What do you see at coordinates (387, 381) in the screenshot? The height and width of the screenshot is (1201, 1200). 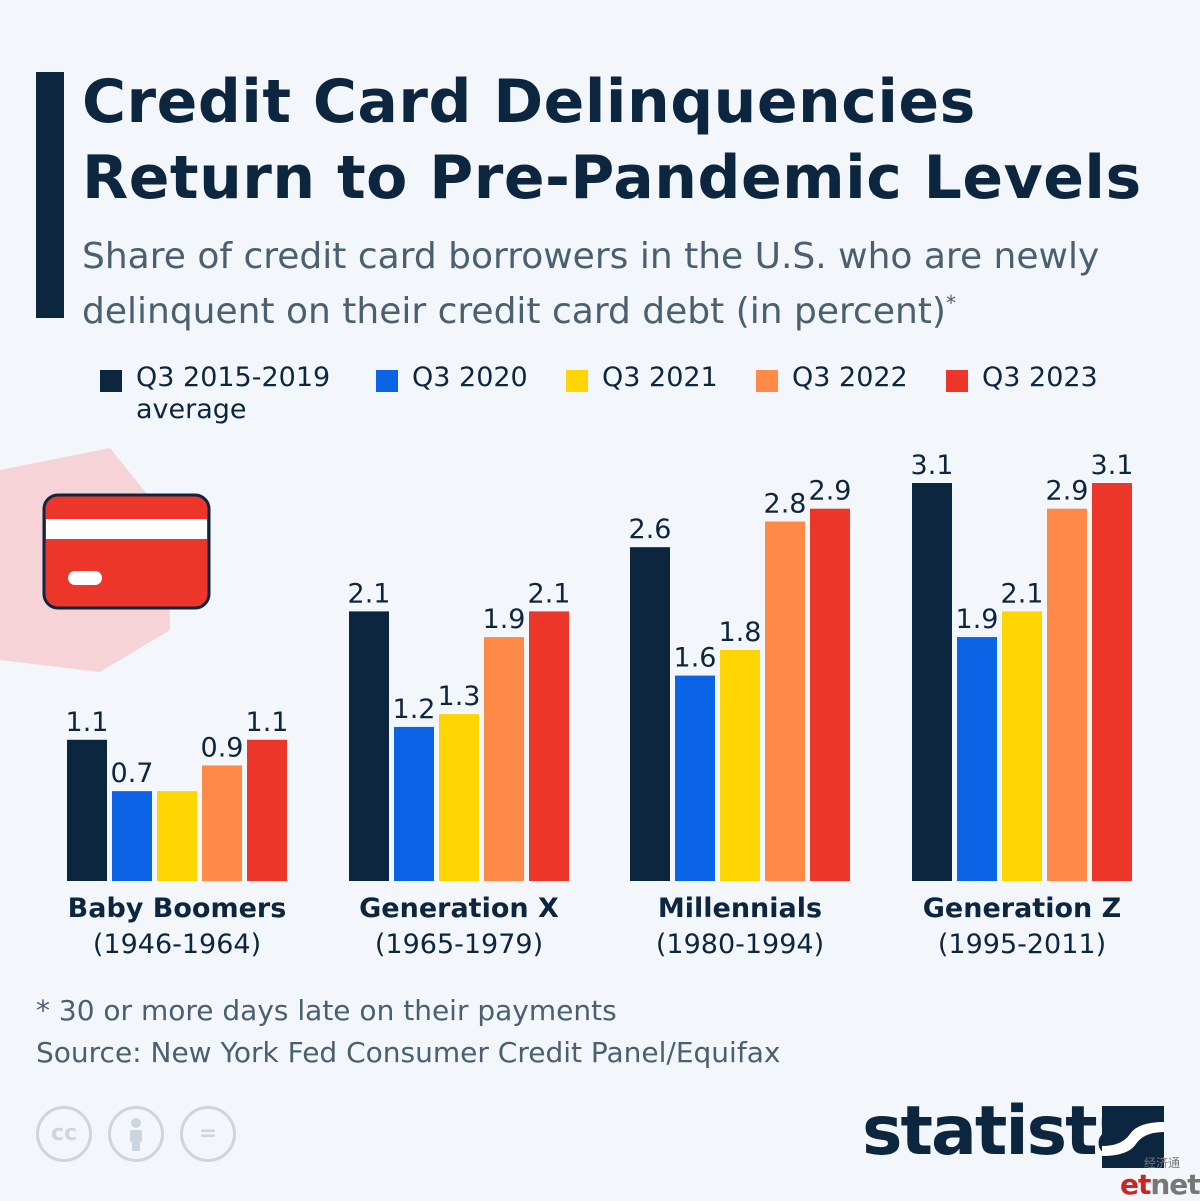 I see `legend-swatch-2020` at bounding box center [387, 381].